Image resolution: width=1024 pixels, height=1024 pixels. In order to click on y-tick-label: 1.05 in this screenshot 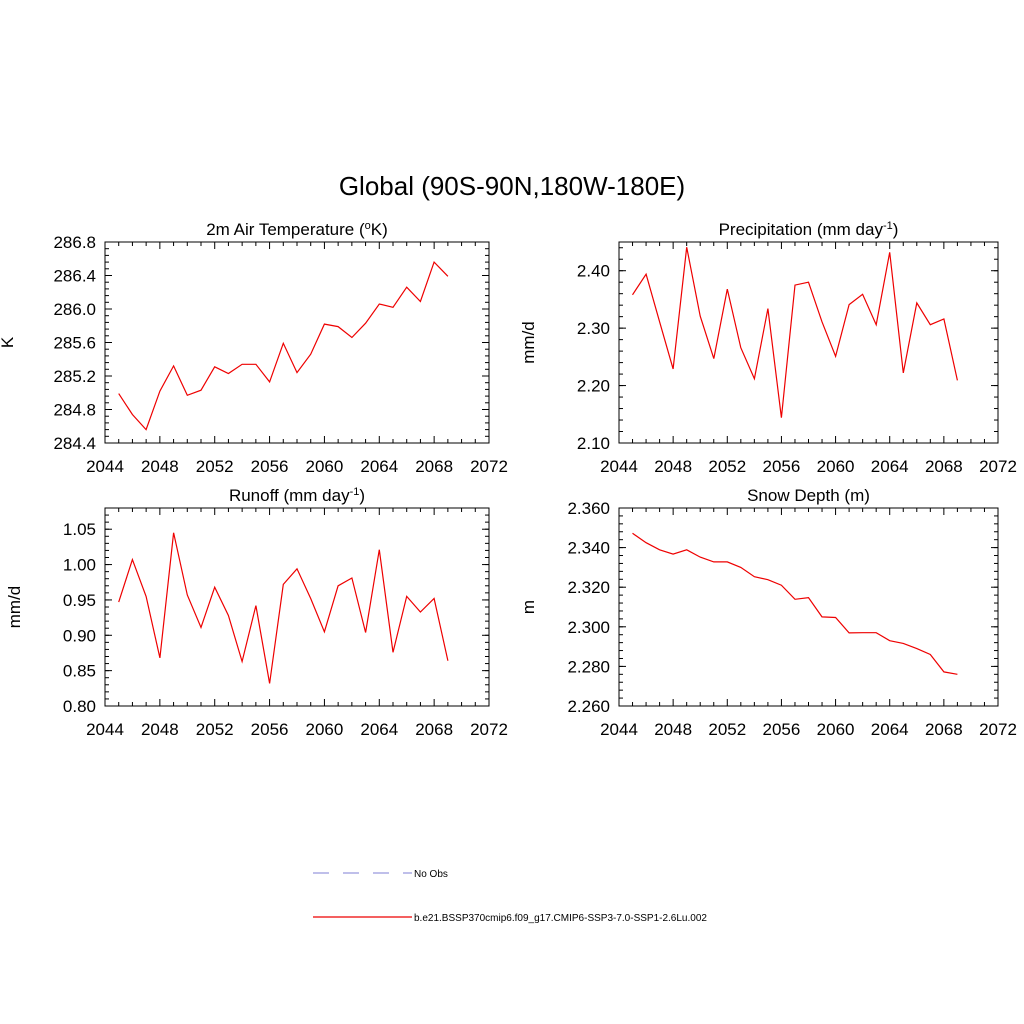, I will do `click(79, 529)`.